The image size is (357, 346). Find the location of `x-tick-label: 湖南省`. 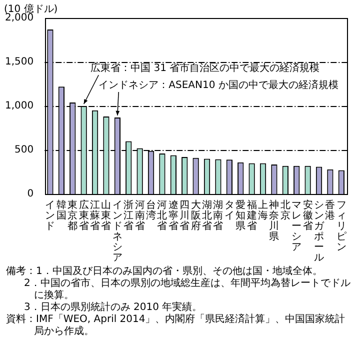

x-tick-label: 湖南省 is located at coordinates (218, 215).